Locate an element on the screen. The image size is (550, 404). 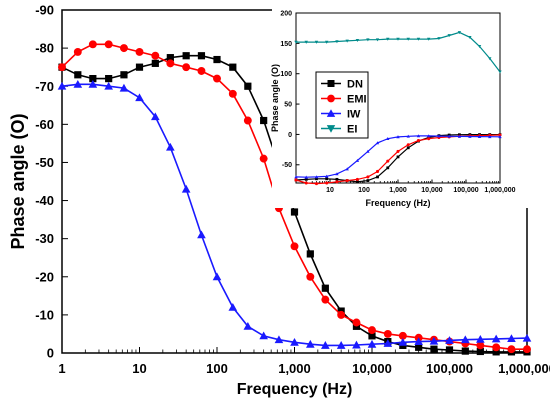
main-y-tick-label: -90 is located at coordinates (44, 10).